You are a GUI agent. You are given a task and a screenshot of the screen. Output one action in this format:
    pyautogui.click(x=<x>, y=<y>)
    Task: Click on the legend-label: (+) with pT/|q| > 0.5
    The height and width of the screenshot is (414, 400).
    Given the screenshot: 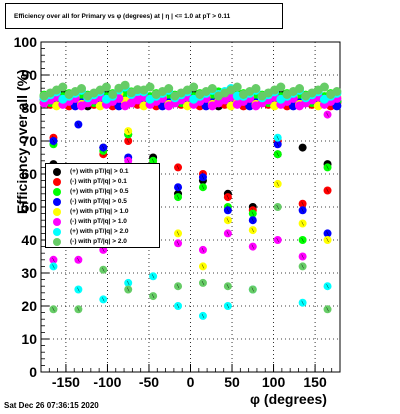 What is the action you would take?
    pyautogui.click(x=99, y=191)
    